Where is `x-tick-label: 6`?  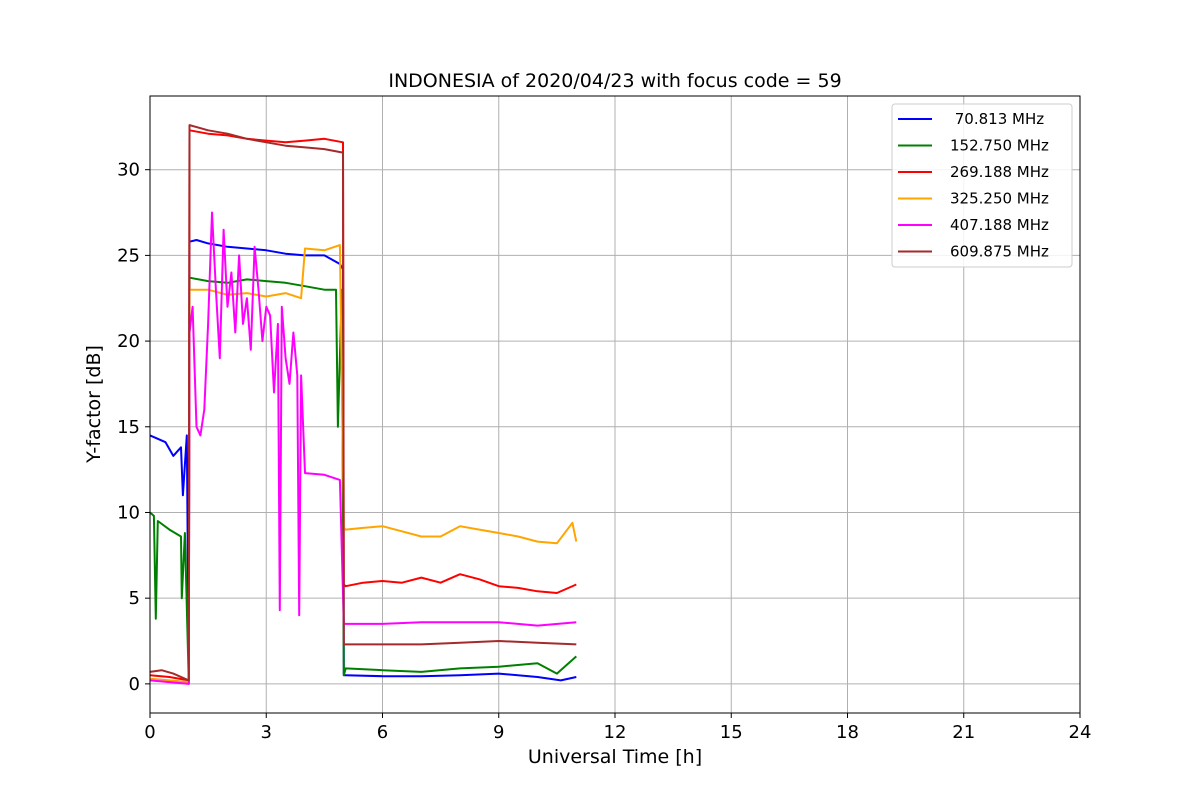
x-tick-label: 6 is located at coordinates (382, 732).